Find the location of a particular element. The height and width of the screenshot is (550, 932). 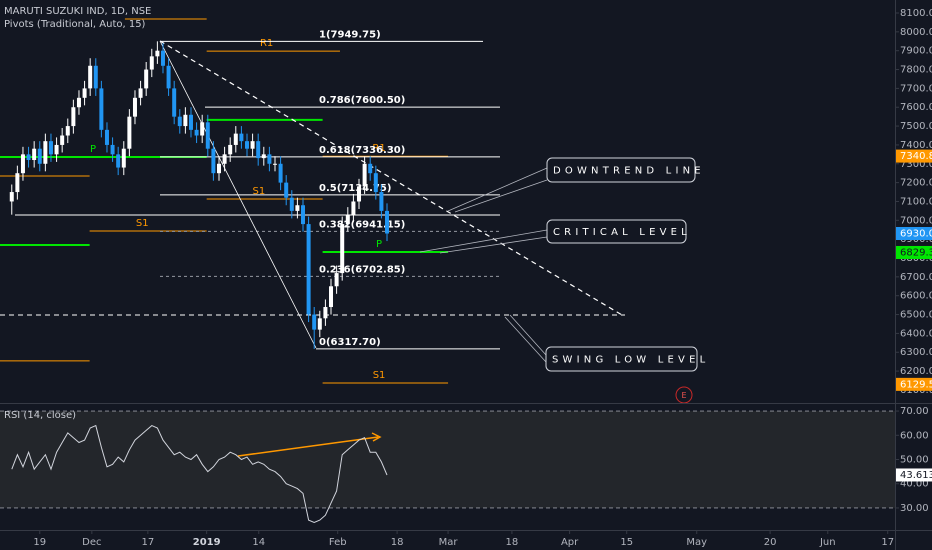

x-tick-label: Mar is located at coordinates (449, 542).